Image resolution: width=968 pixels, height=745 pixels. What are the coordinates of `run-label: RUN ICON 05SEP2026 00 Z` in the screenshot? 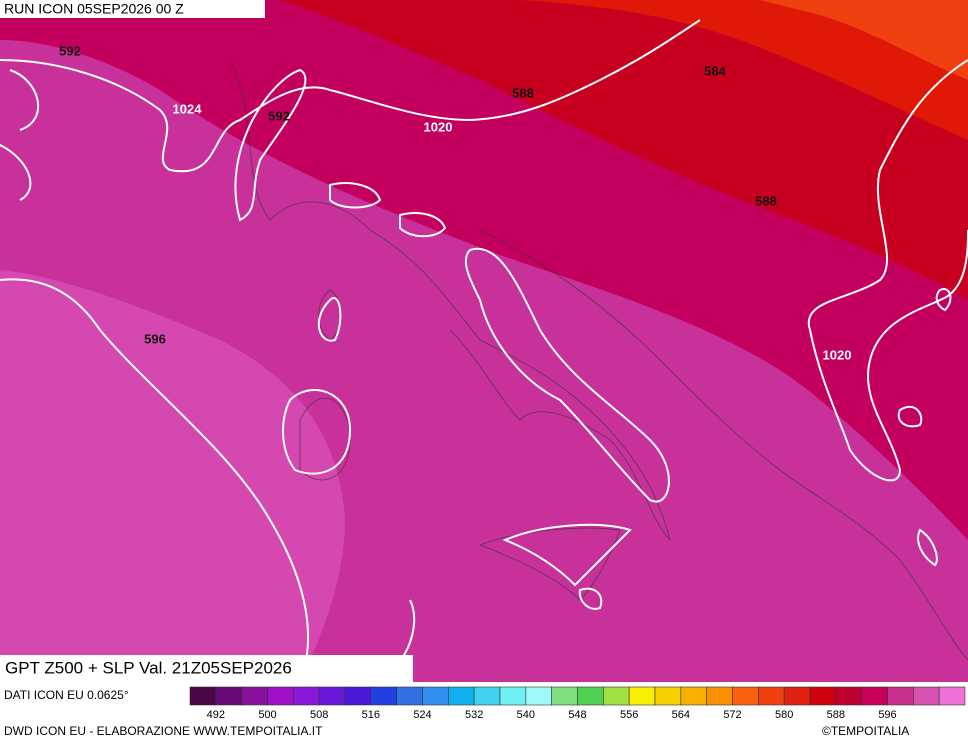 It's located at (94, 9).